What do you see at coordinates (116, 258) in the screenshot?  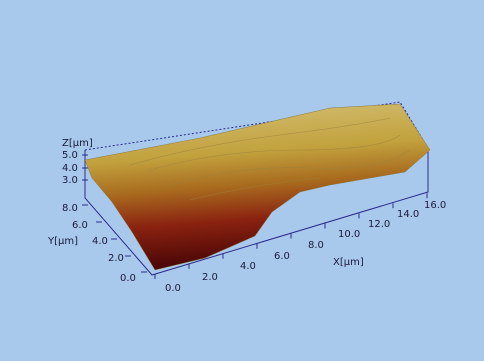 I see `y-tick-label: 2.0` at bounding box center [116, 258].